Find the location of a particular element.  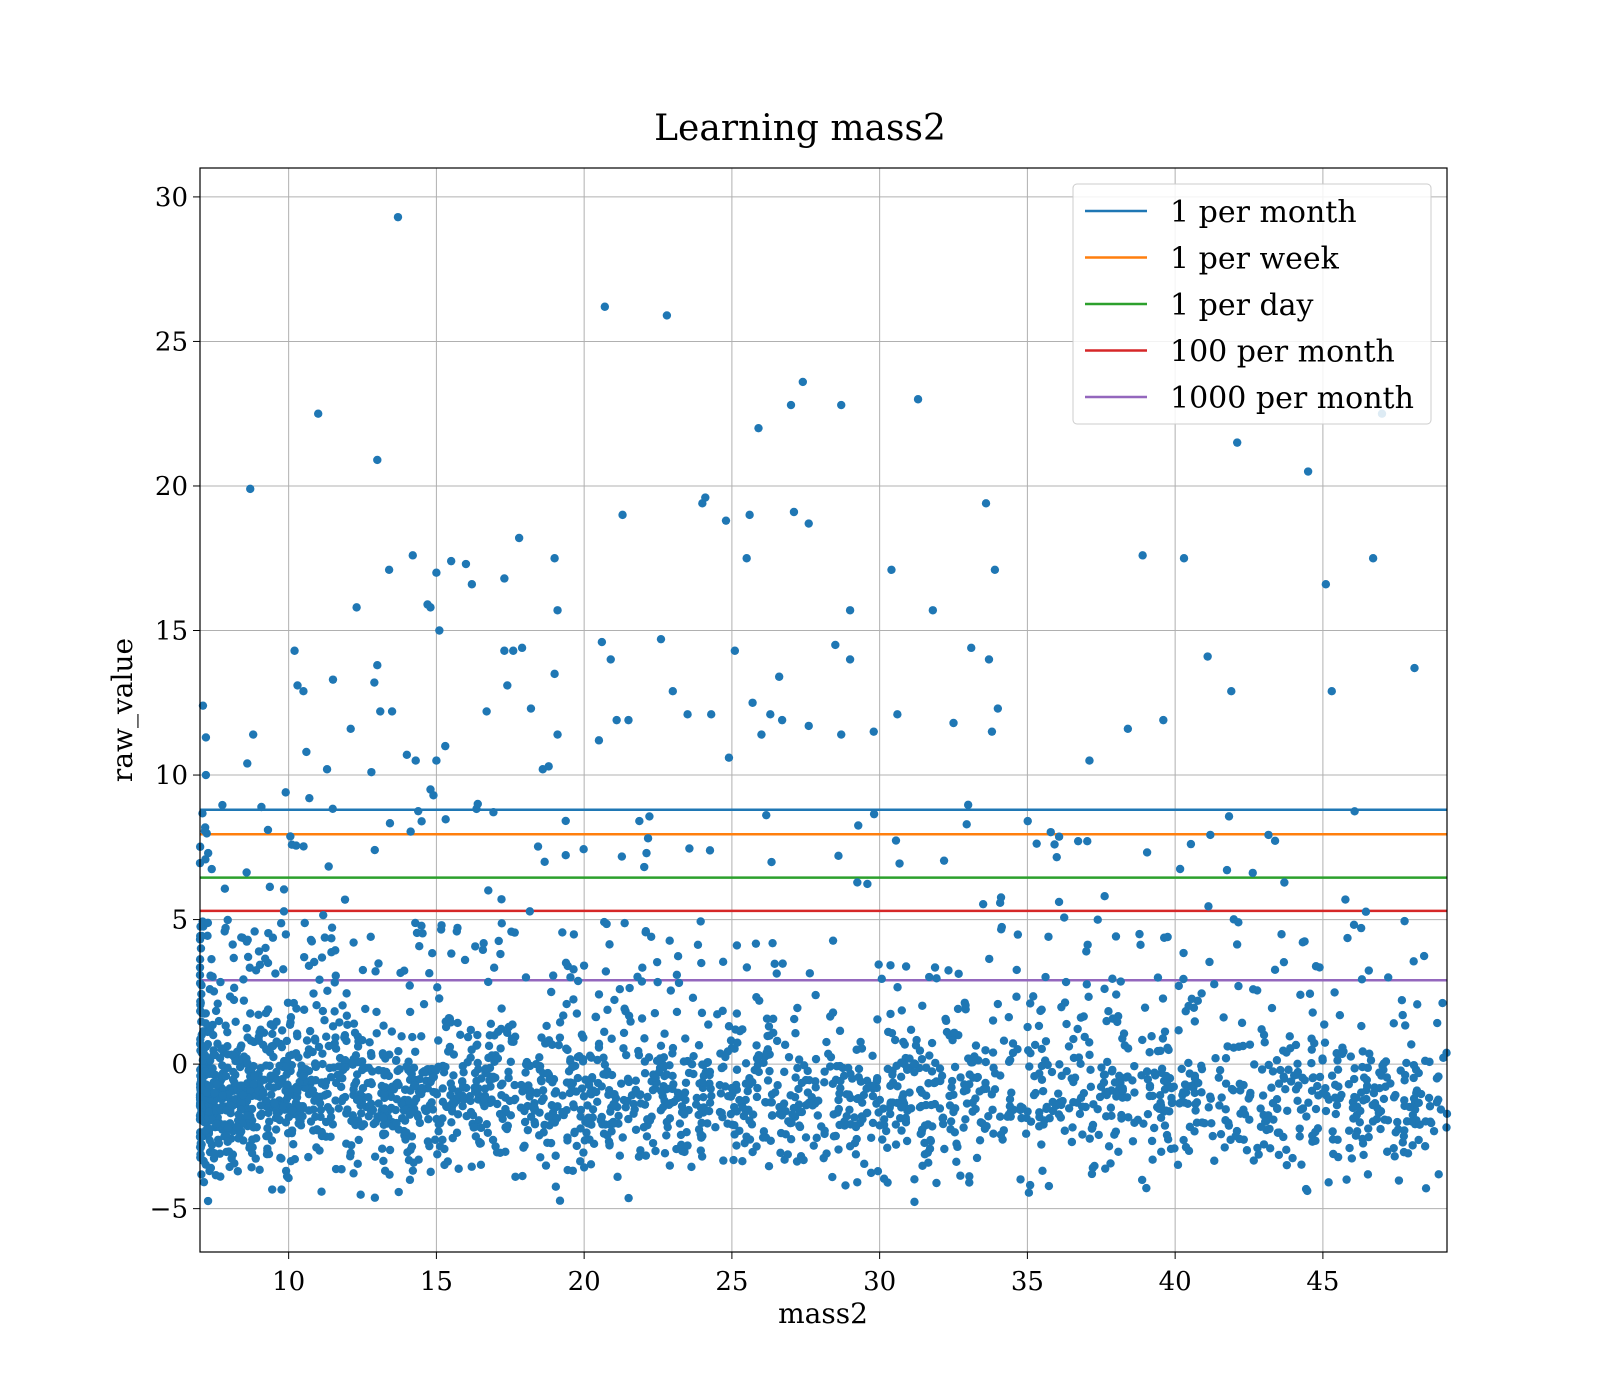

y-tick-label: 5 is located at coordinates (179, 921).